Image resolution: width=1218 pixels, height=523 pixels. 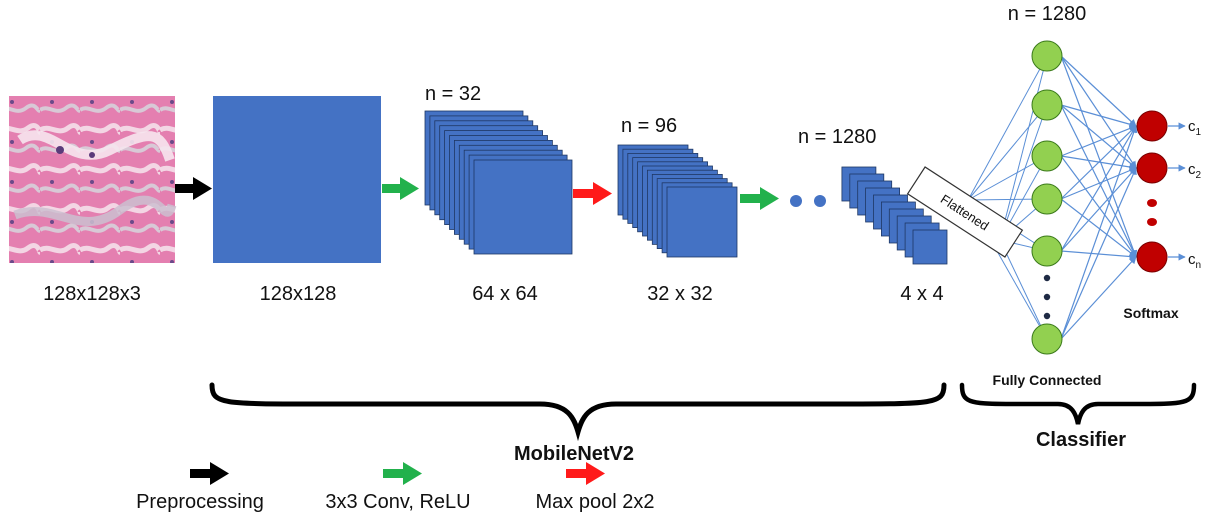 I want to click on output-label-c1: c1, so click(x=1195, y=128).